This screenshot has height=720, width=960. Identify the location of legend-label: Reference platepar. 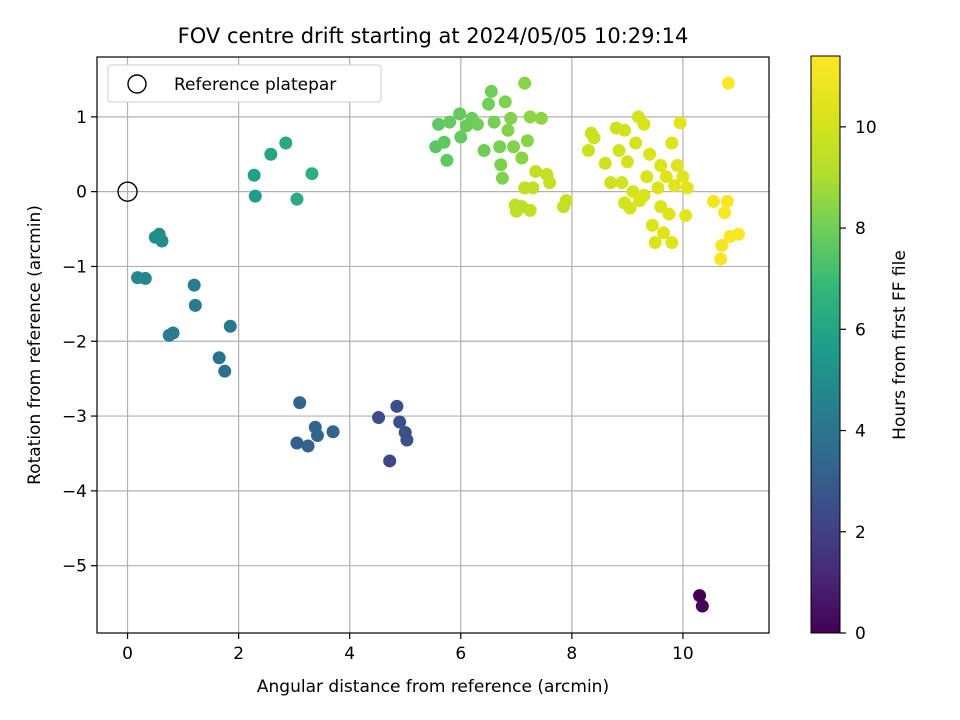
(255, 85).